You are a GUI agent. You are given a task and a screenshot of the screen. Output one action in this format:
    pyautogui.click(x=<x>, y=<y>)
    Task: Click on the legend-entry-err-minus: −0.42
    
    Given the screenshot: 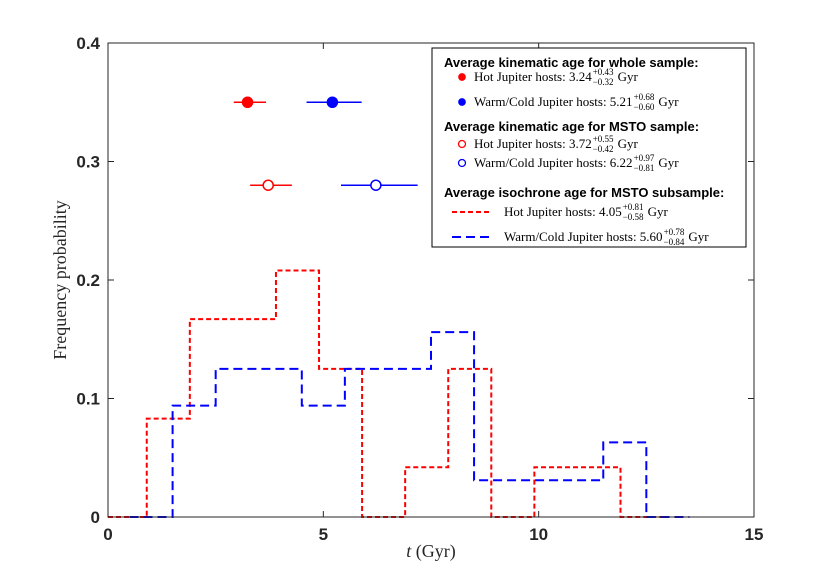 What is the action you would take?
    pyautogui.click(x=603, y=149)
    